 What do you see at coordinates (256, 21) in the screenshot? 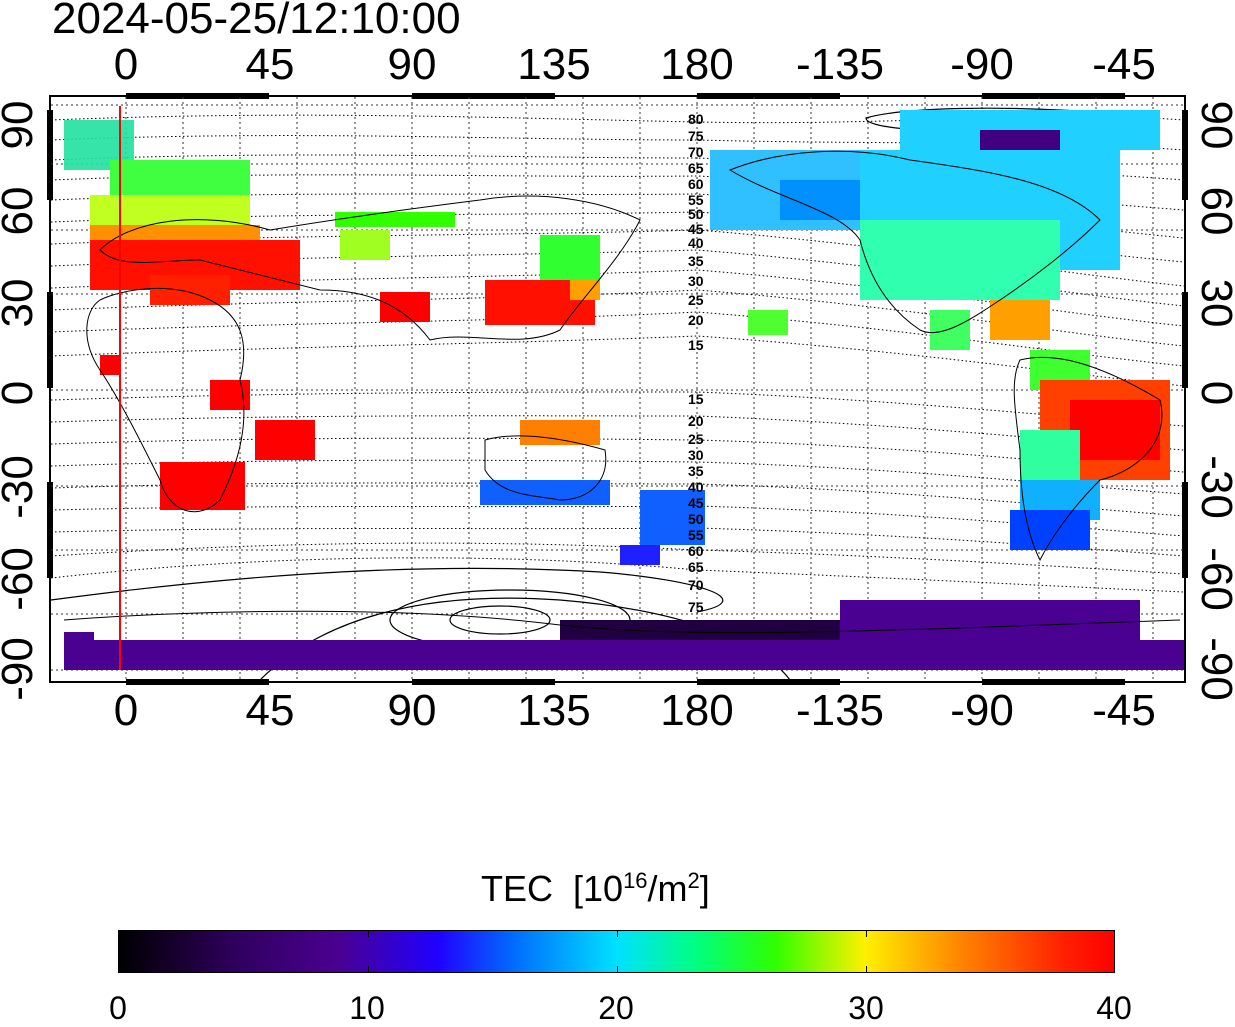
I see `timestamp-title: 2024-05-25/12:10:00` at bounding box center [256, 21].